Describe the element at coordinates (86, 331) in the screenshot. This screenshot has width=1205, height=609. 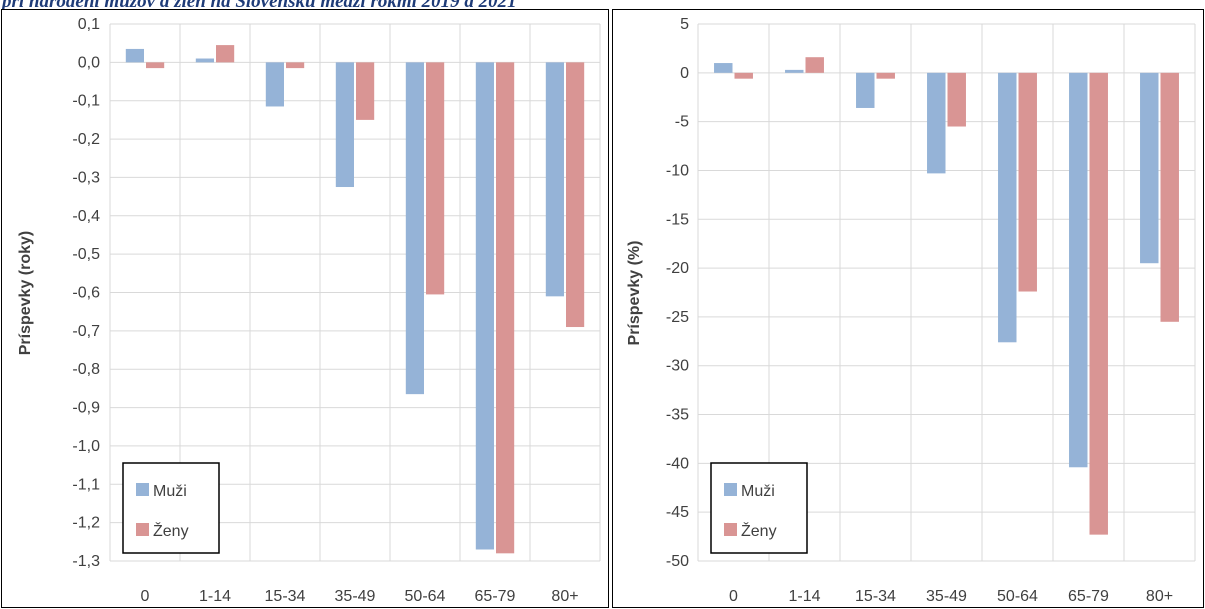
I see `y-tick-label: -0,7` at that location.